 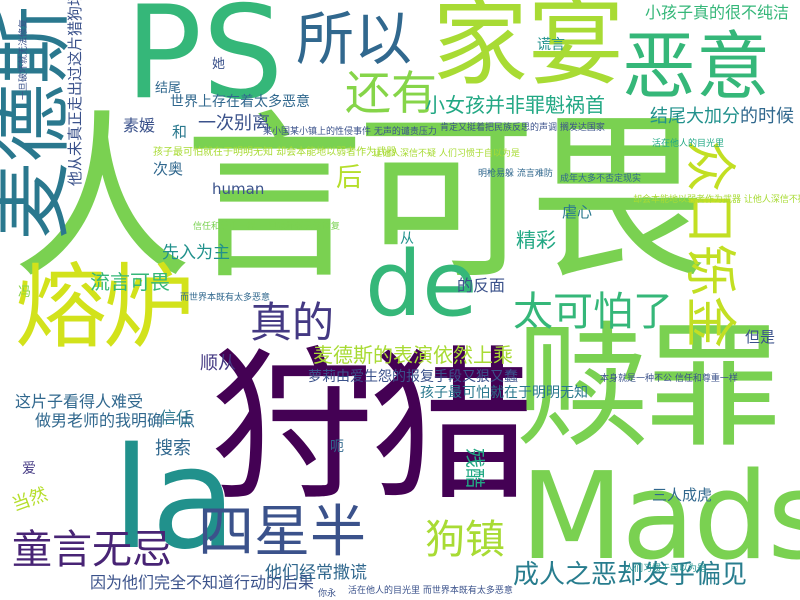 What do you see at coordinates (349, 178) in the screenshot?
I see `word: 后` at bounding box center [349, 178].